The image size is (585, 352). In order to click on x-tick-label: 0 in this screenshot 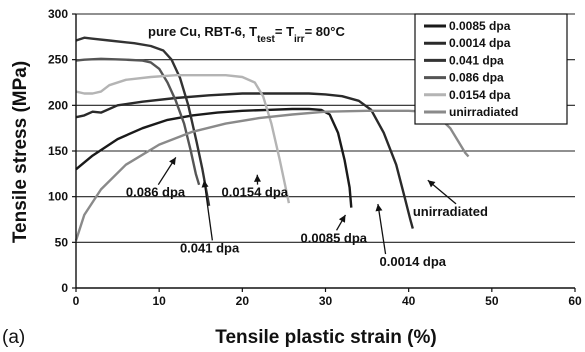, I will do `click(76, 301)`.